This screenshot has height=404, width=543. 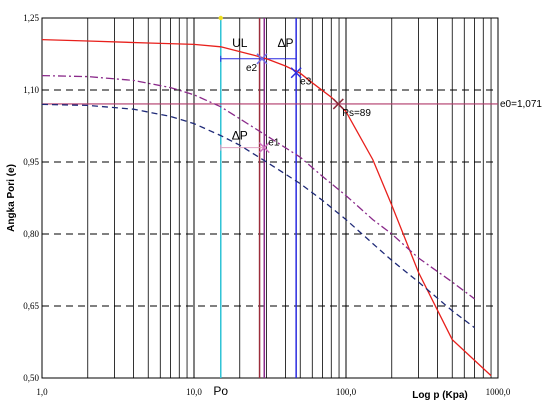 I want to click on y-tick-label: 1,25, so click(x=31, y=18).